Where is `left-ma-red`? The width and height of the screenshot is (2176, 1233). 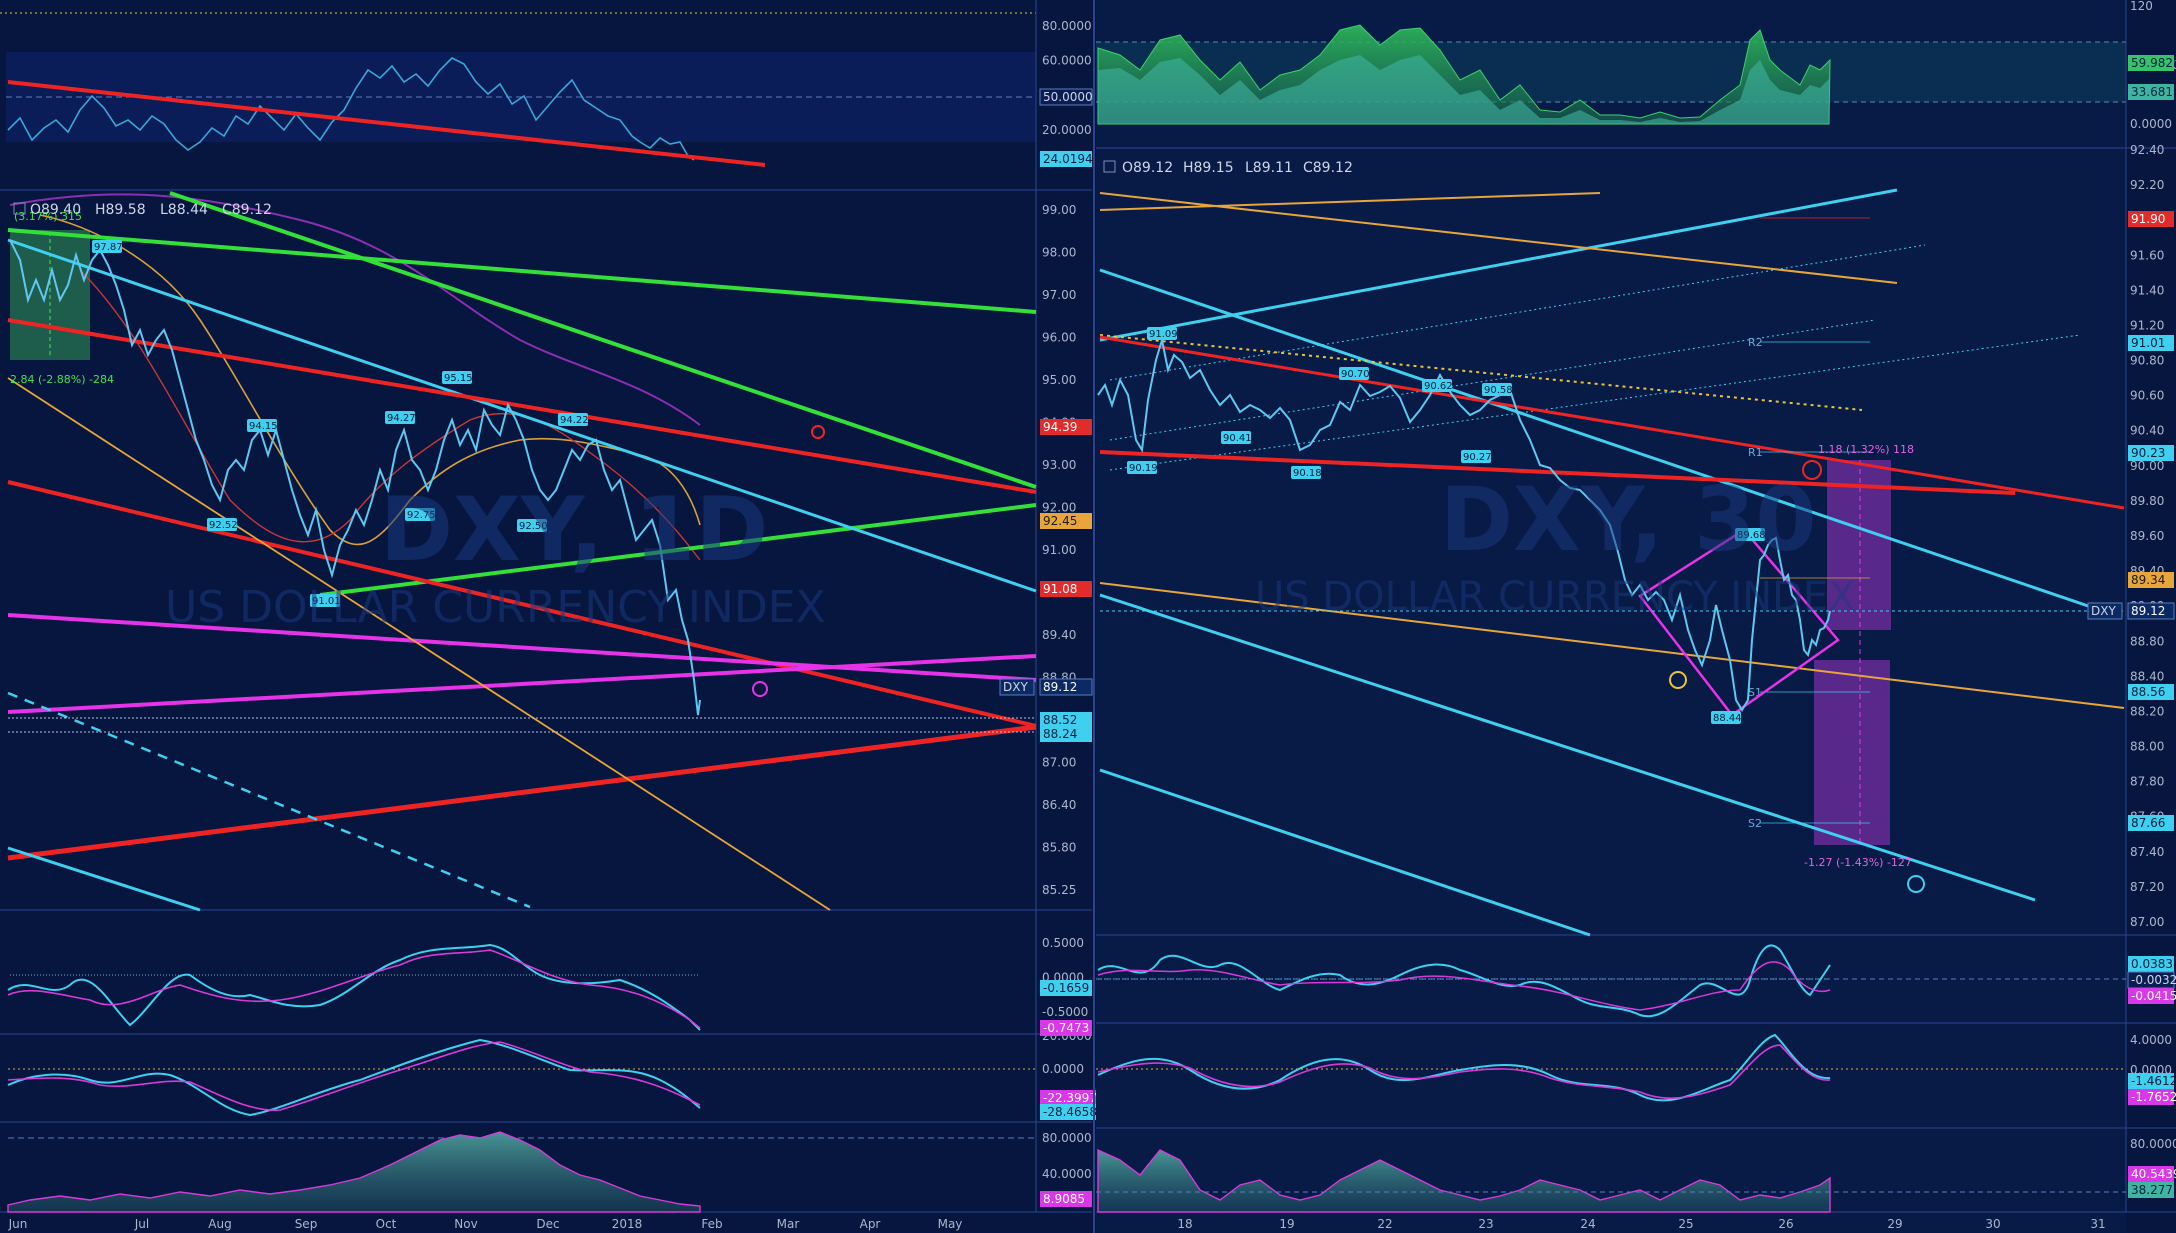 left-ma-red is located at coordinates (390, 415).